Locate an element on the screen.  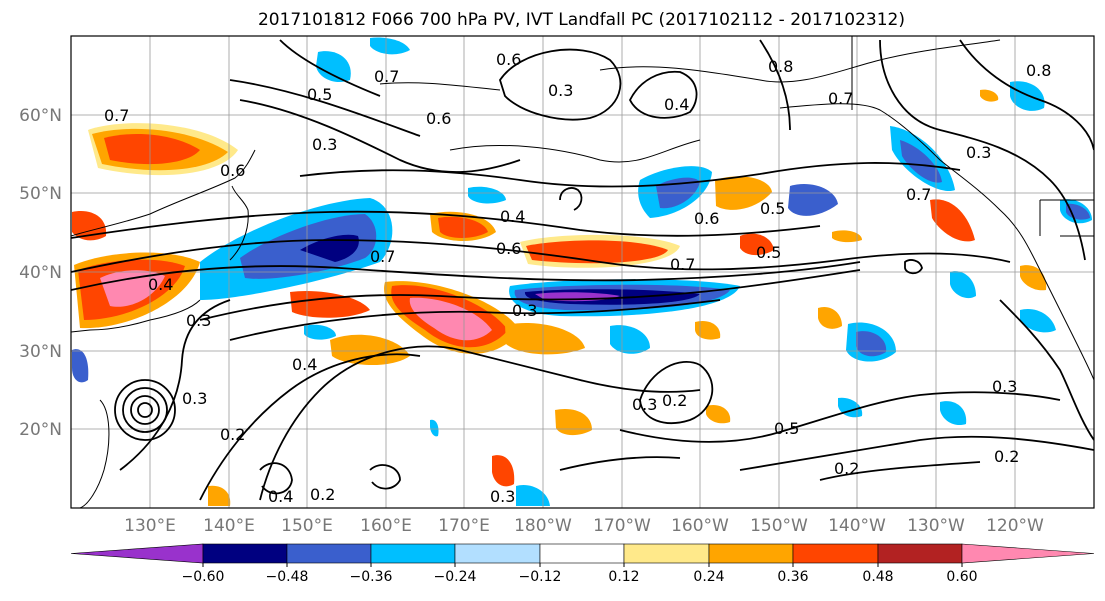
colorbar-segments is located at coordinates (582, 553).